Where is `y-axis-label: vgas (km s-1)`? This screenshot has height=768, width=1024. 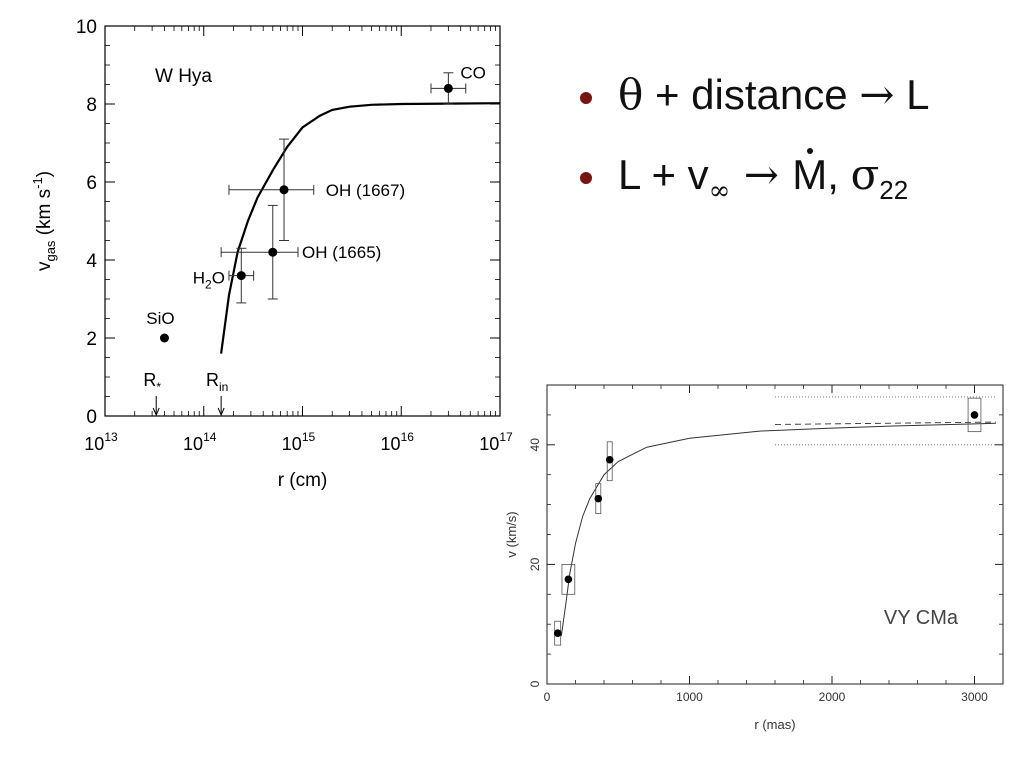
y-axis-label: vgas (km s-1) is located at coordinates (44, 221).